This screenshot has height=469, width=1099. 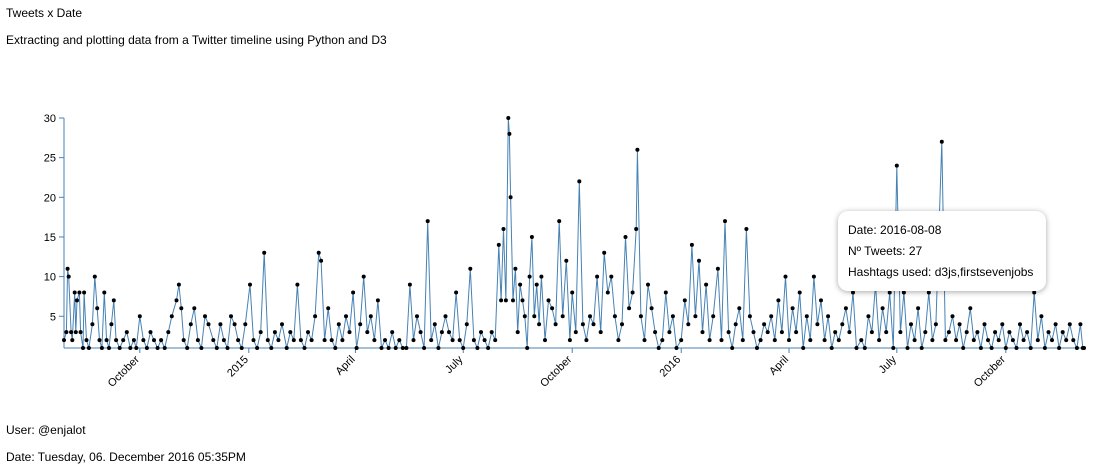 What do you see at coordinates (50, 159) in the screenshot?
I see `y-tick-label: 25` at bounding box center [50, 159].